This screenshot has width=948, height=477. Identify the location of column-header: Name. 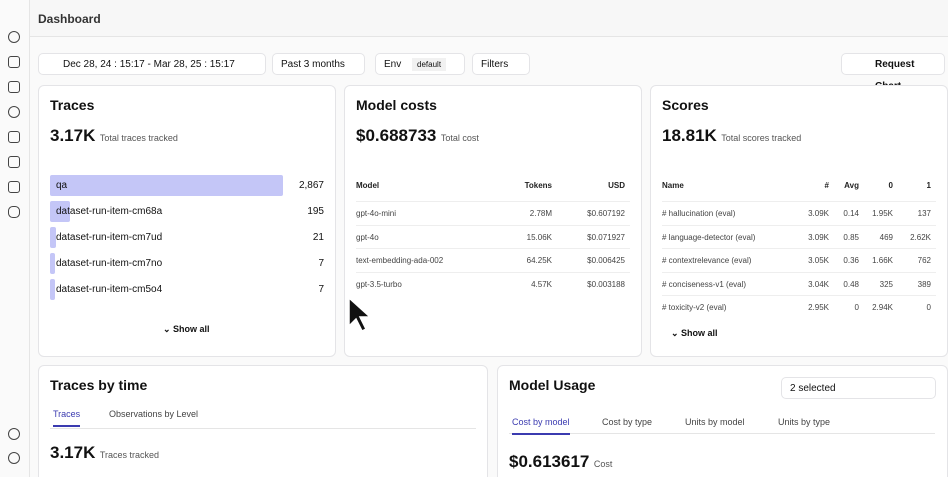
(673, 185).